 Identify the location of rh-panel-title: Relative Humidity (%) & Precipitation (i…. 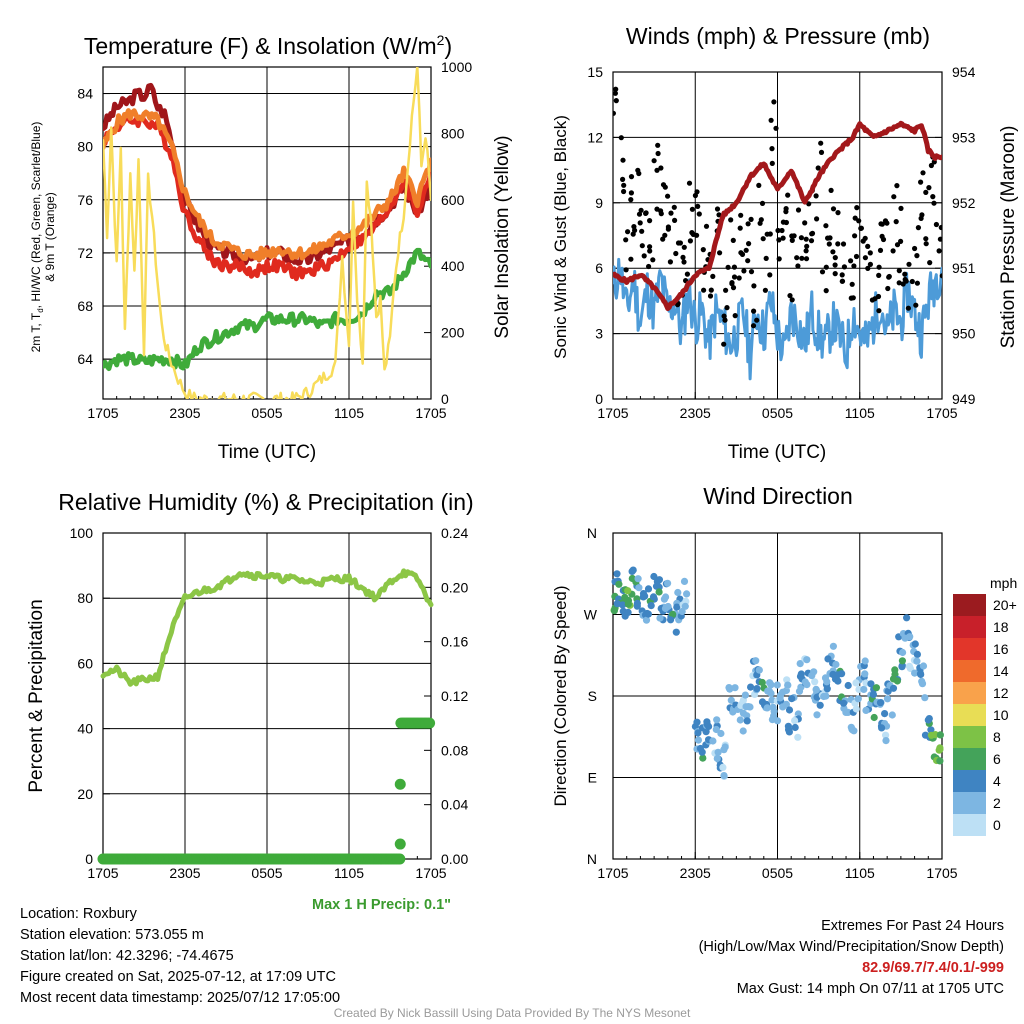
(265, 502).